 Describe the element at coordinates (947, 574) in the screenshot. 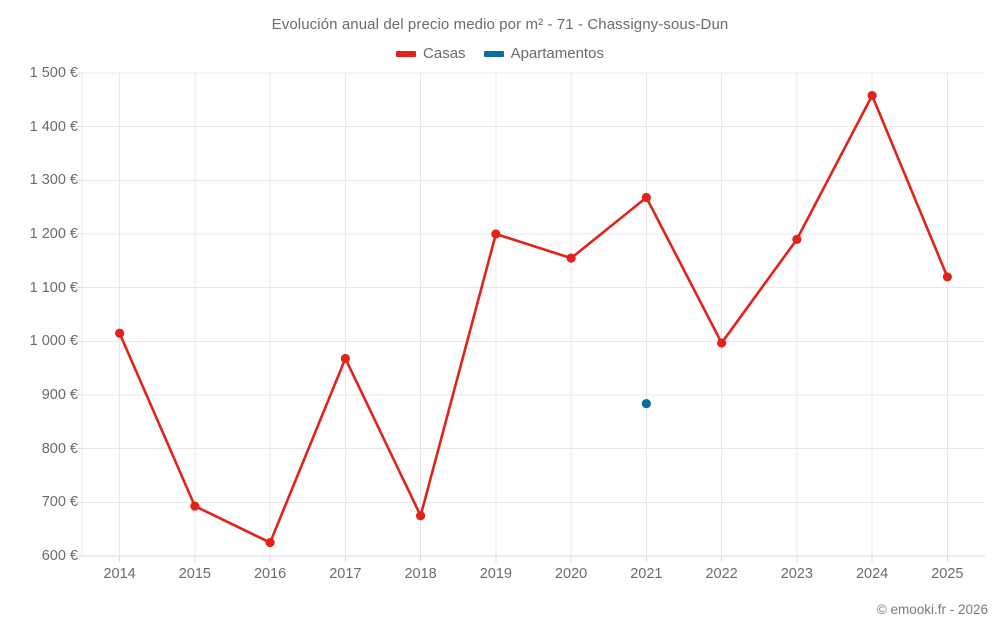

I see `x-axis-label: 2025` at that location.